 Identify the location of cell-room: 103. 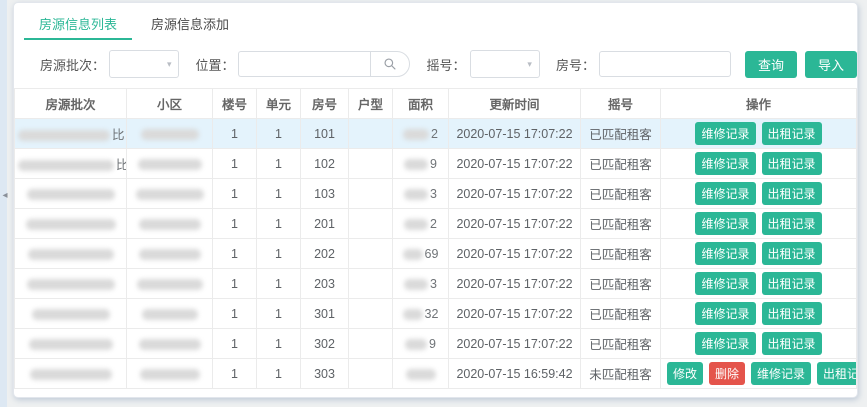
(324, 193).